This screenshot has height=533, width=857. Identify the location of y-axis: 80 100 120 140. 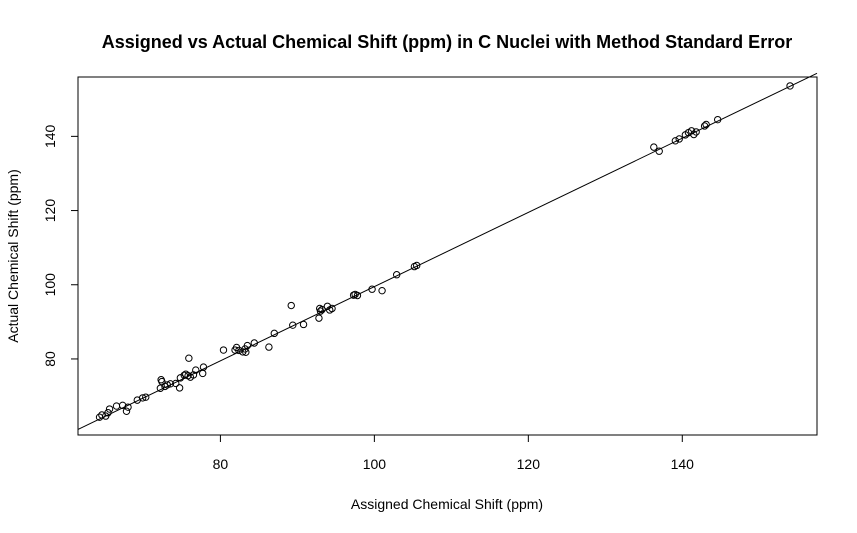
(60, 245).